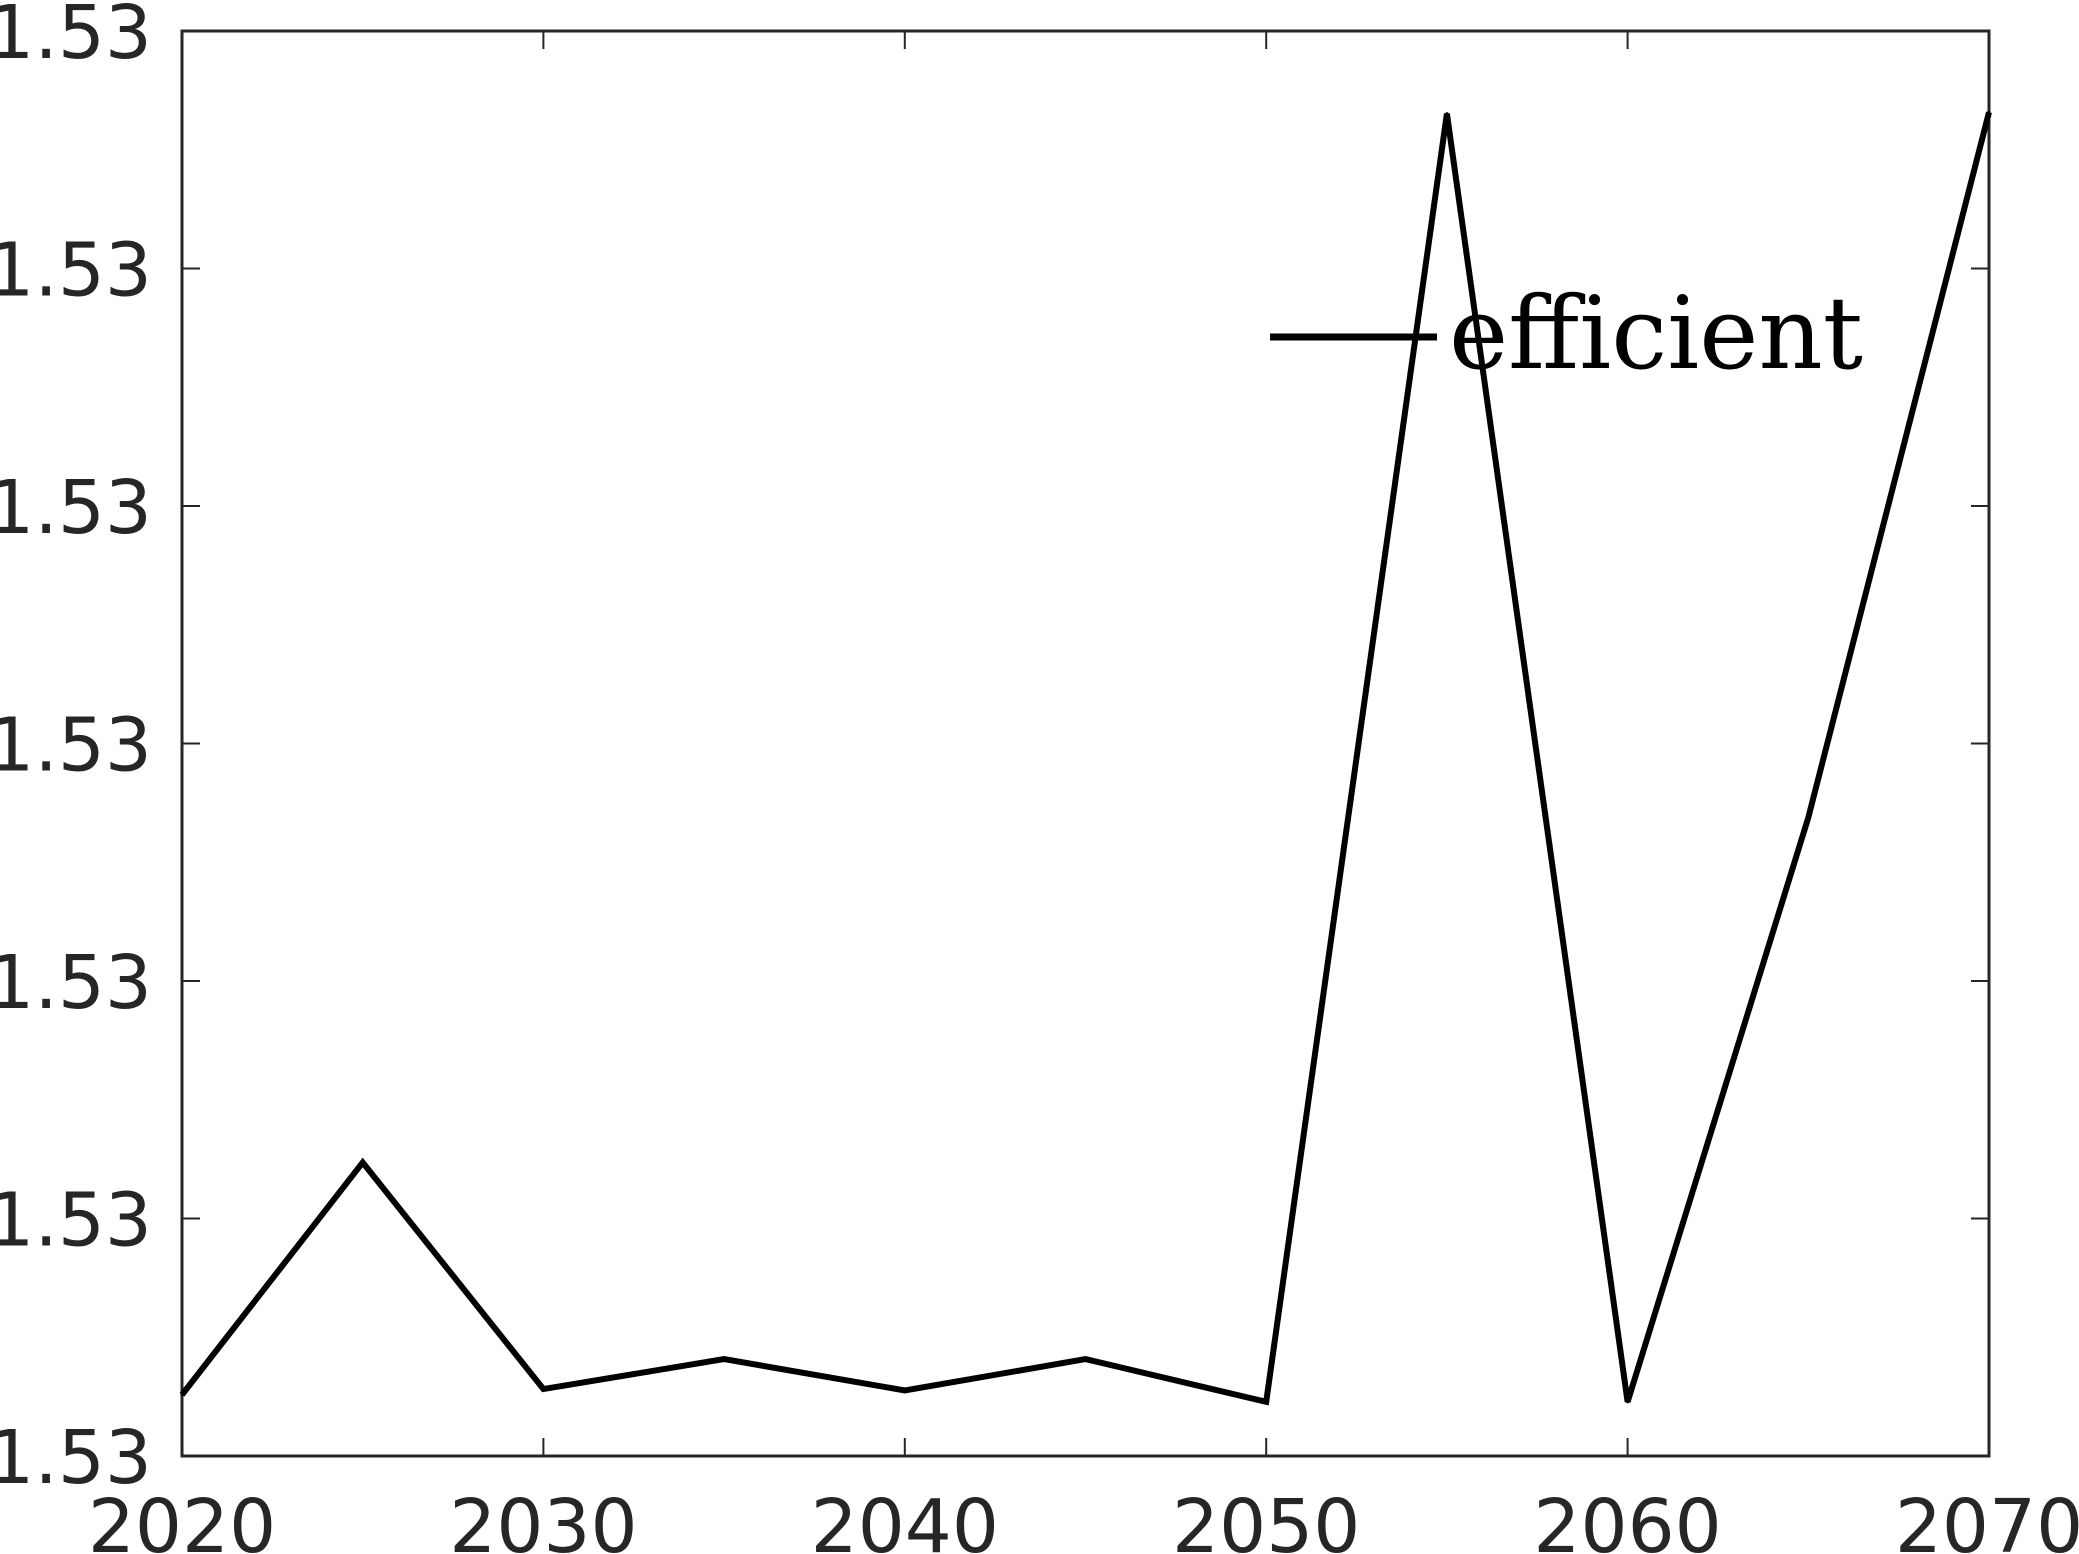  Describe the element at coordinates (76, 1458) in the screenshot. I see `y-tick-label-0: 1.53` at that location.